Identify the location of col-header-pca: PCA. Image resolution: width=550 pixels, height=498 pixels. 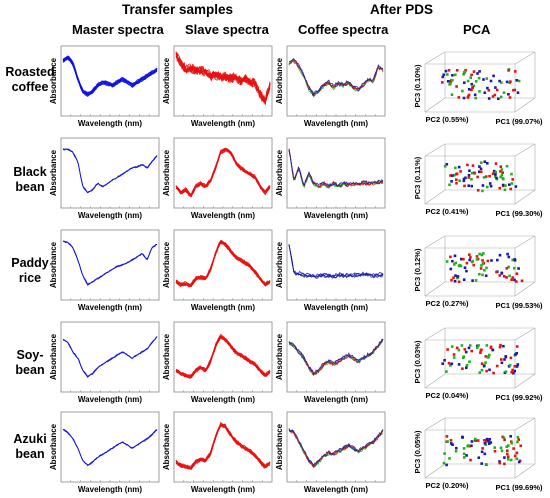
(477, 29).